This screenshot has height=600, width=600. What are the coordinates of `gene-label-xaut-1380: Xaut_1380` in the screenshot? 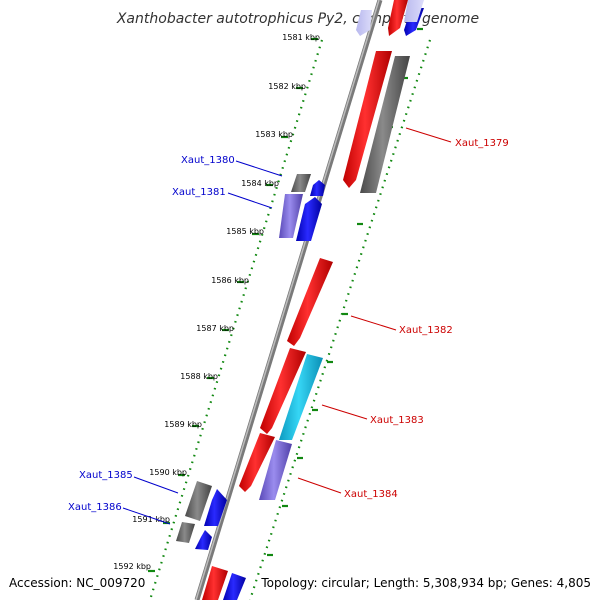 It's located at (208, 160).